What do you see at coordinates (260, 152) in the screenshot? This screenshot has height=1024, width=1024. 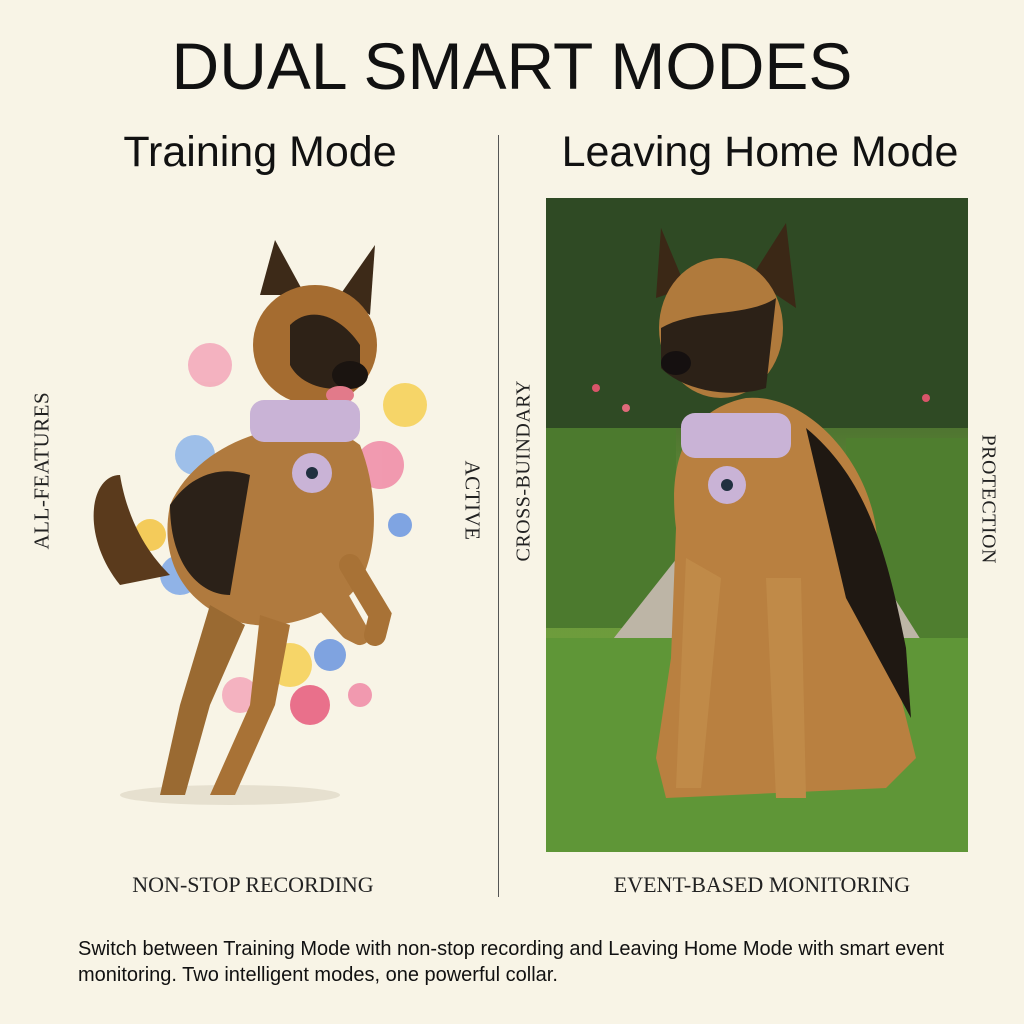 I see `training-mode-heading: Training Mode` at bounding box center [260, 152].